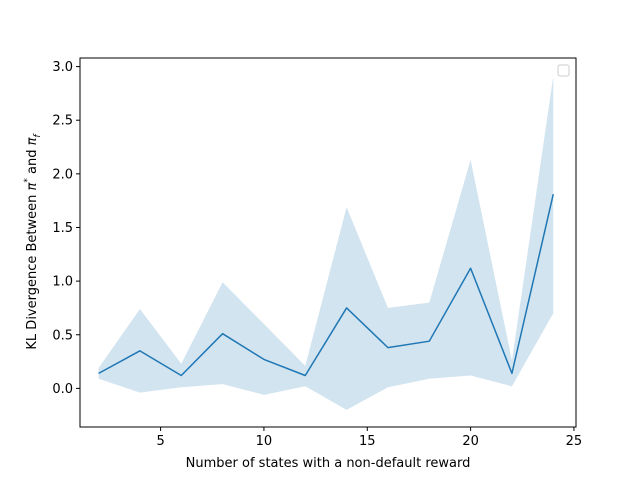 The height and width of the screenshot is (484, 640). Describe the element at coordinates (574, 441) in the screenshot. I see `x-tick-label: 25` at that location.